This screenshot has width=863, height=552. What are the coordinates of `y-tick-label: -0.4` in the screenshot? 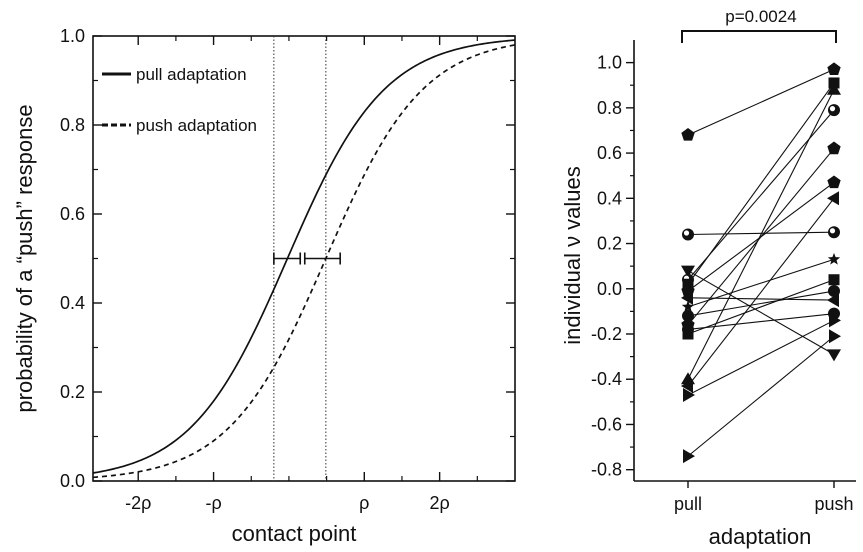 It's located at (606, 379).